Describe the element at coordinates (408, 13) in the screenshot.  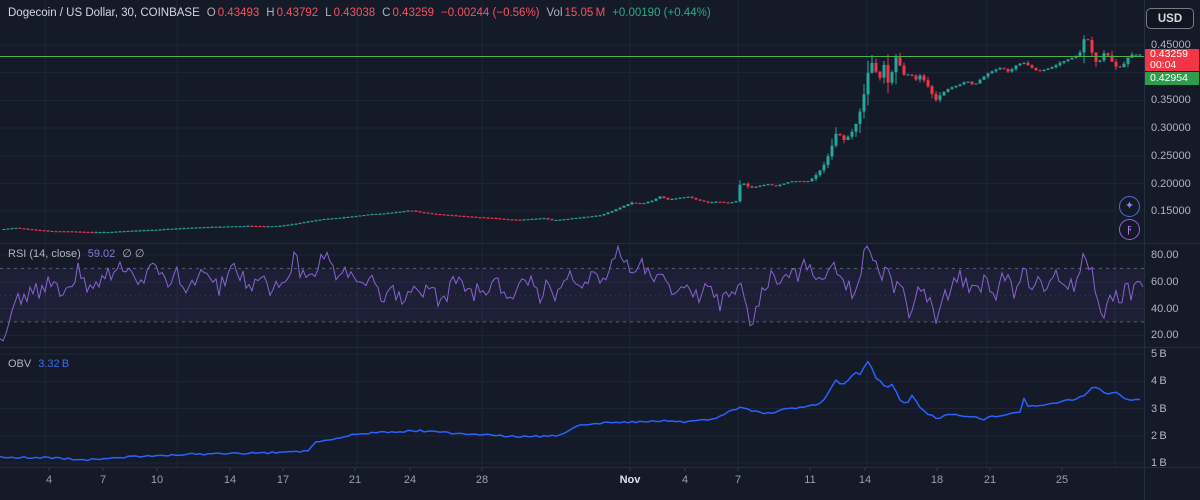
I see `close-value: C 0.43259` at that location.